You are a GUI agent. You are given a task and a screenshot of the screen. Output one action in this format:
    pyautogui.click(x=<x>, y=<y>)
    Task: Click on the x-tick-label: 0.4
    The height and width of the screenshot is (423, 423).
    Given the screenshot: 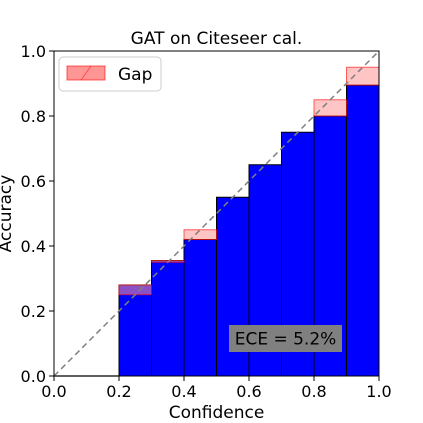 What is the action you would take?
    pyautogui.click(x=183, y=391)
    